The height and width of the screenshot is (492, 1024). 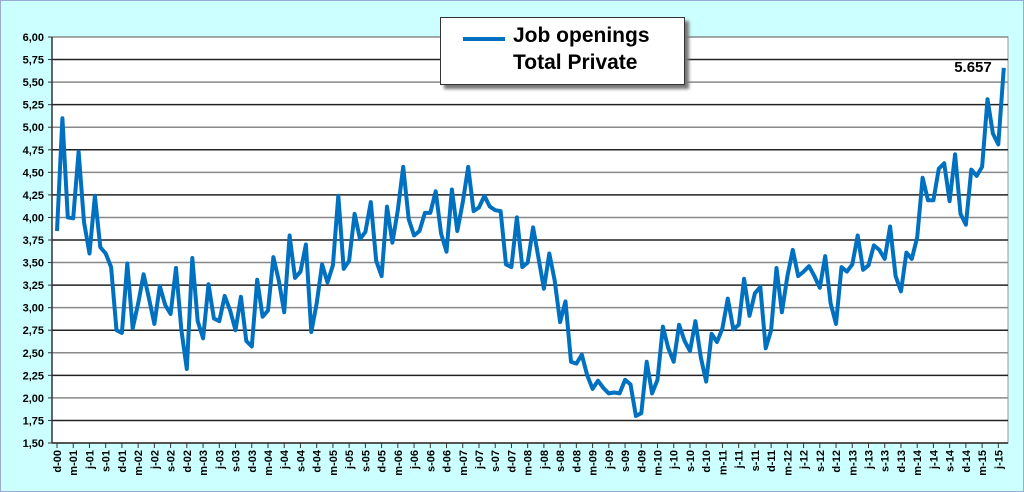 What do you see at coordinates (740, 459) in the screenshot?
I see `x-tick-label: j-11` at bounding box center [740, 459].